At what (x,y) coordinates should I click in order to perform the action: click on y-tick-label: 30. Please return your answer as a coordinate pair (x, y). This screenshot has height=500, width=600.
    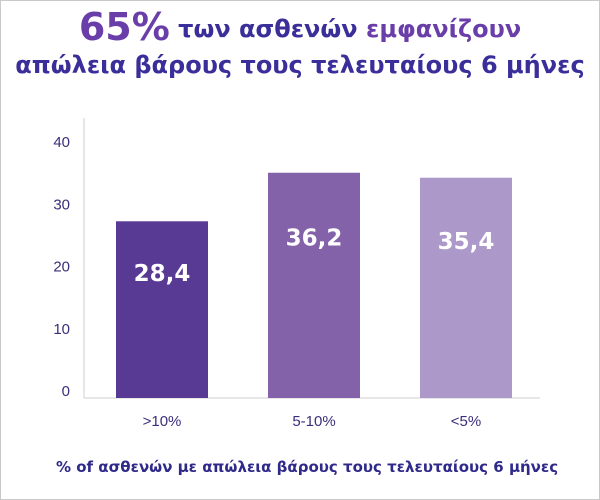
    Looking at the image, I should click on (61, 204).